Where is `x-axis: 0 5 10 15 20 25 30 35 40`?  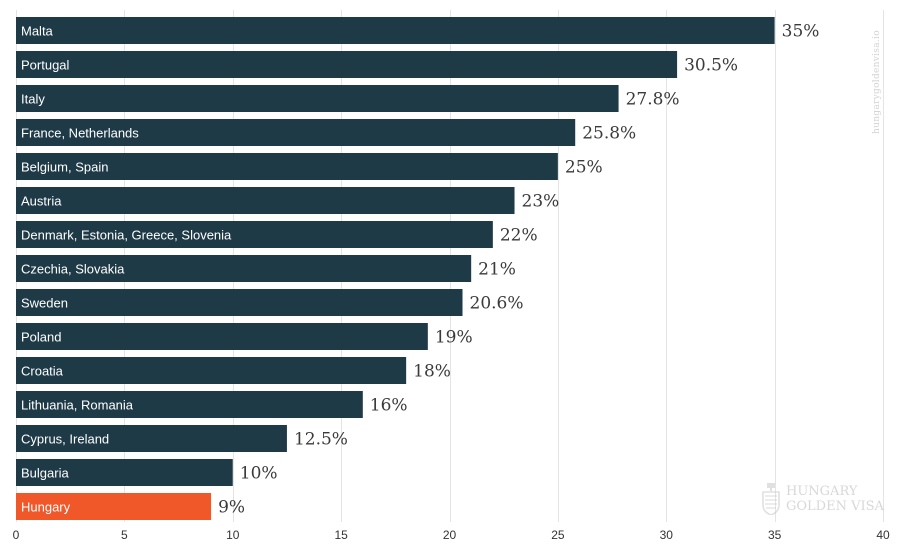
x-axis: 0 5 10 15 20 25 30 35 40 is located at coordinates (451, 535).